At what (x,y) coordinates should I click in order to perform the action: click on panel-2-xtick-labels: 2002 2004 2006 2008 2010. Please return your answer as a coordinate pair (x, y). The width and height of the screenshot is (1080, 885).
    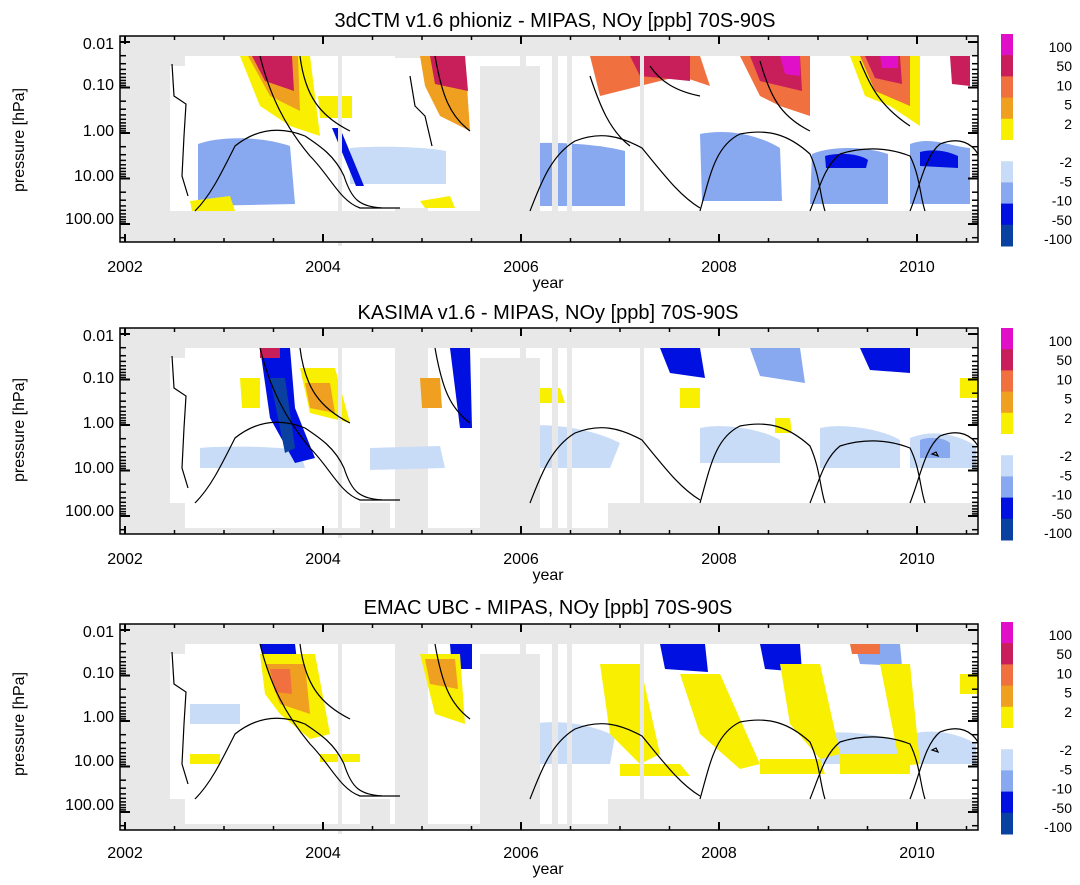
    Looking at the image, I should click on (521, 559).